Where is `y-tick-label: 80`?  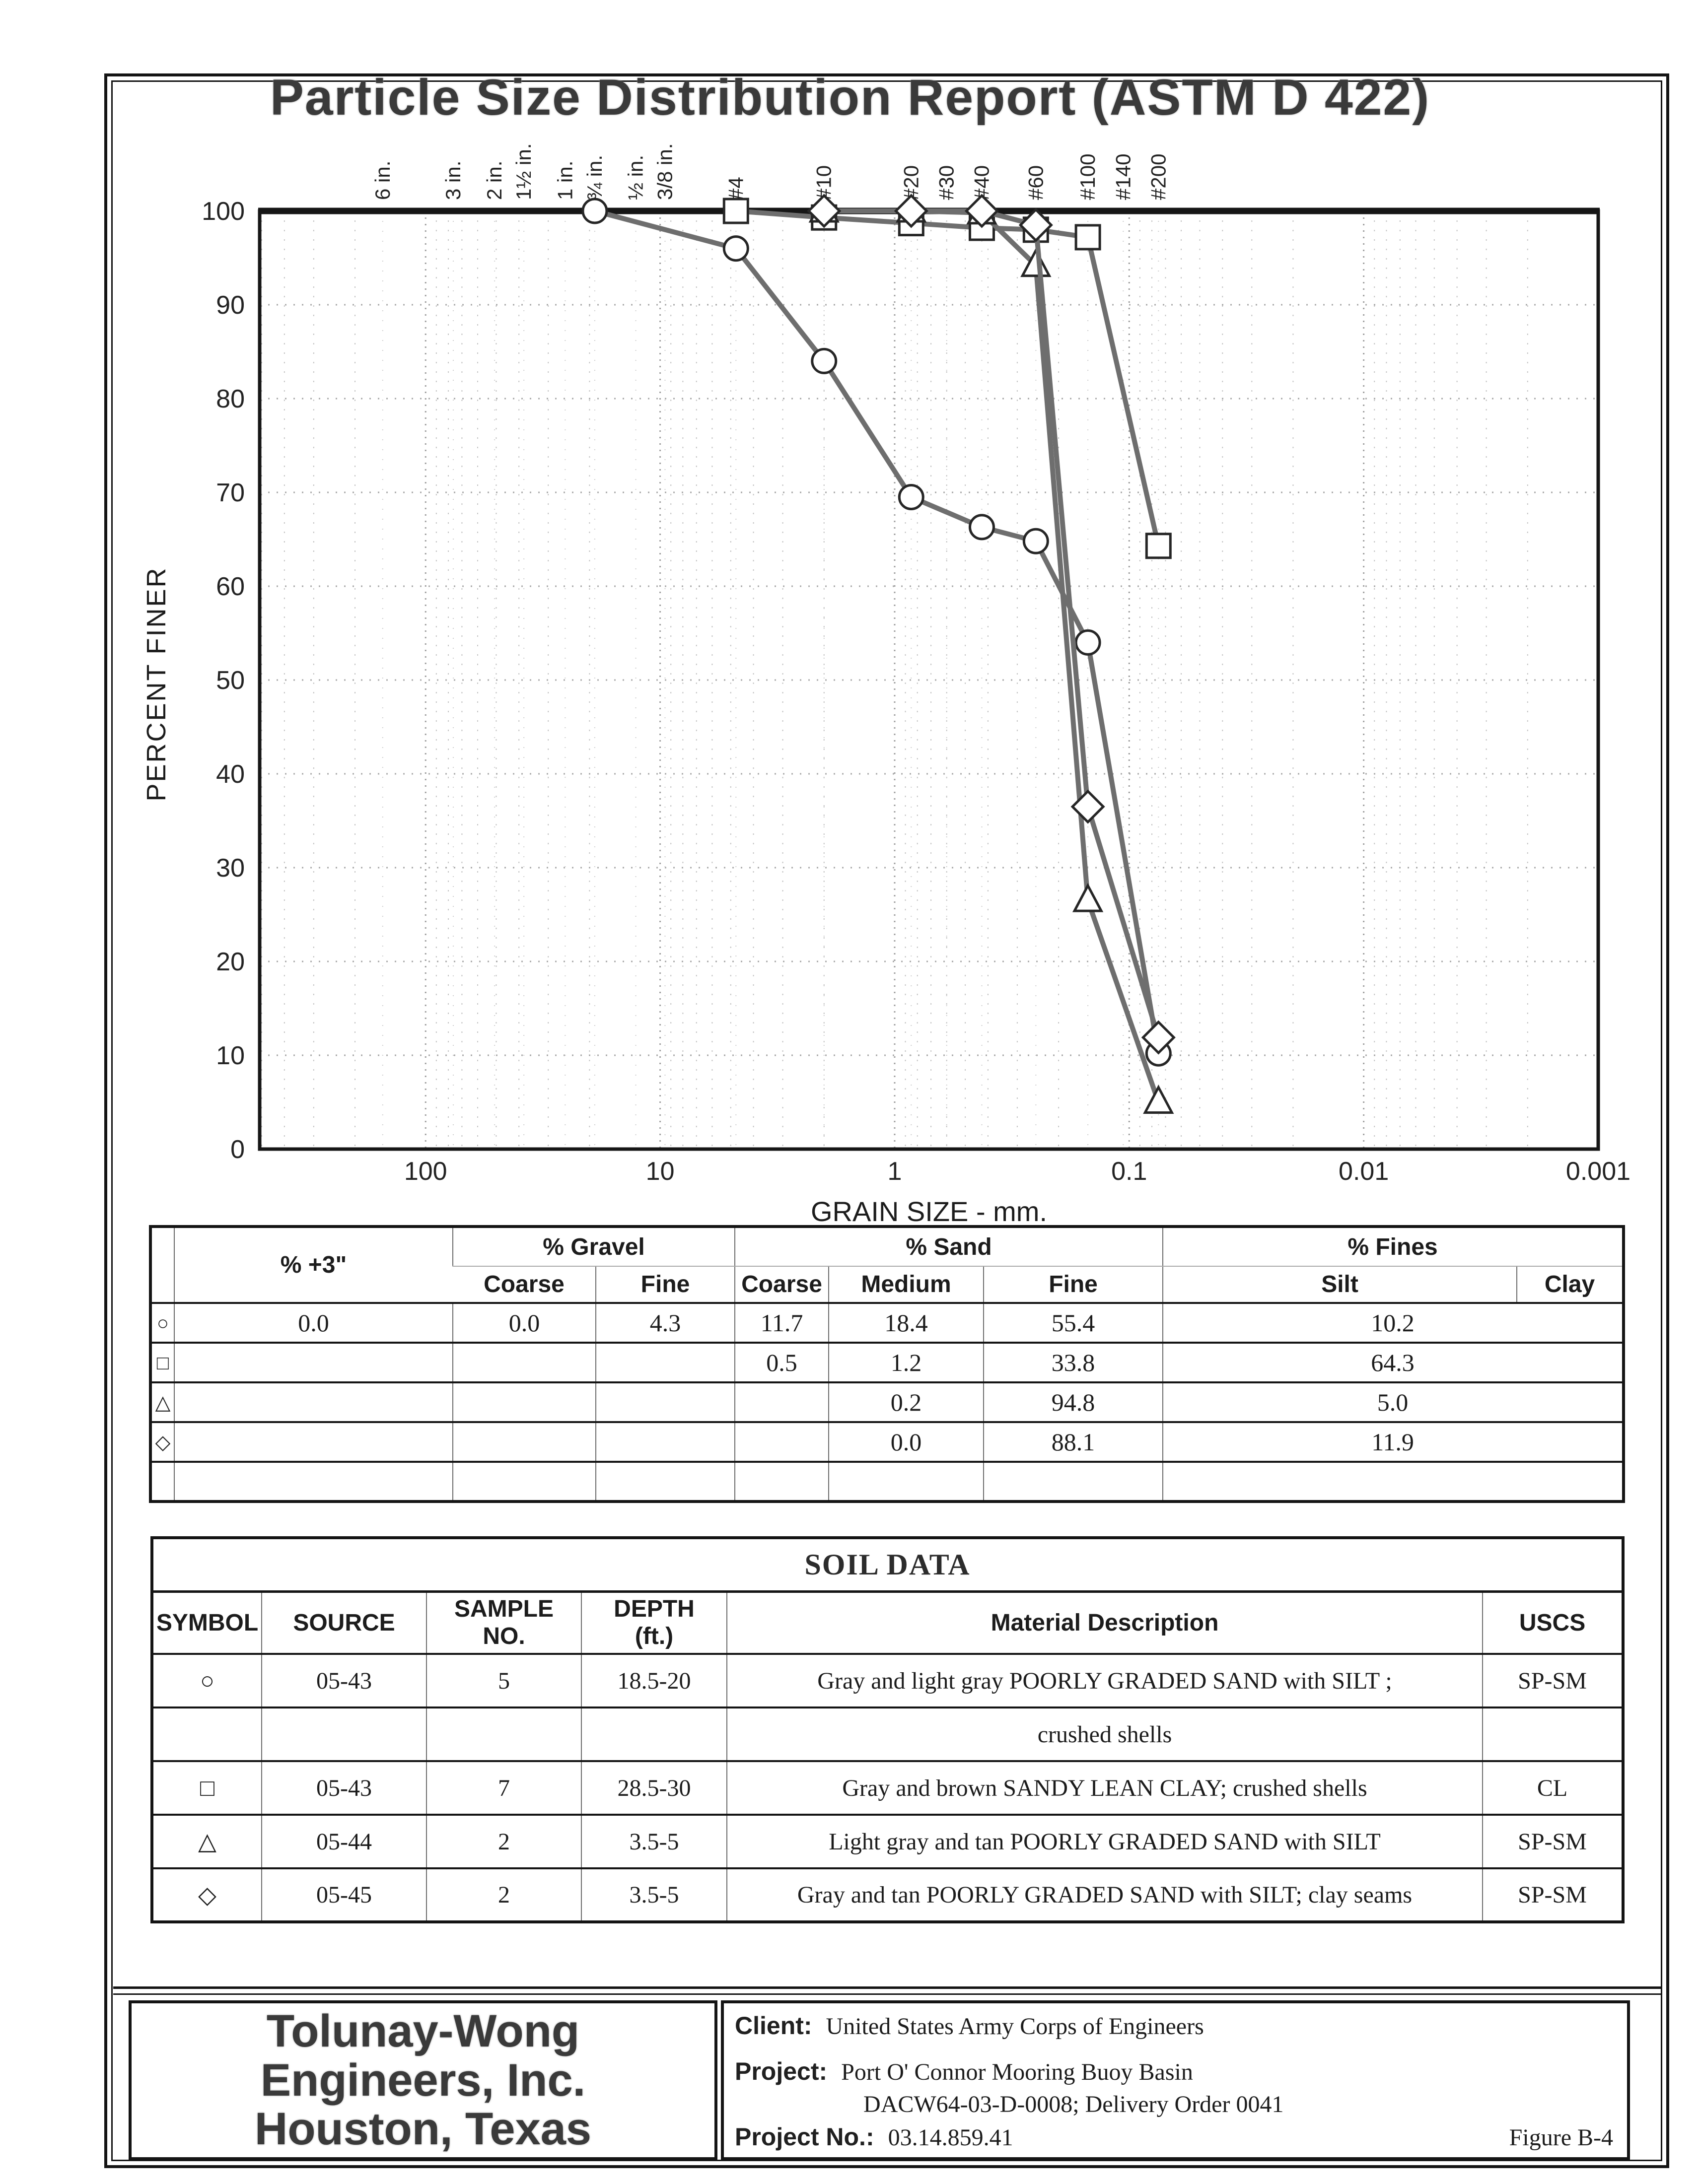
y-tick-label: 80 is located at coordinates (230, 399).